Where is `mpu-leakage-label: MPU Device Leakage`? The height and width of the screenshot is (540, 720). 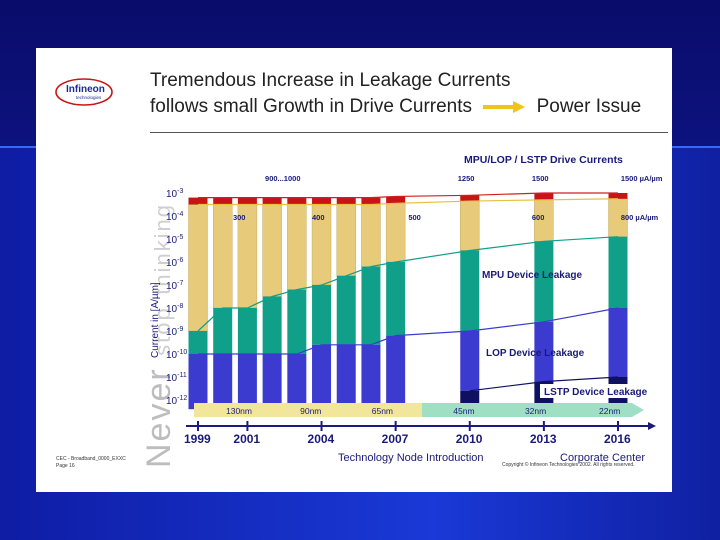 mpu-leakage-label: MPU Device Leakage is located at coordinates (532, 275).